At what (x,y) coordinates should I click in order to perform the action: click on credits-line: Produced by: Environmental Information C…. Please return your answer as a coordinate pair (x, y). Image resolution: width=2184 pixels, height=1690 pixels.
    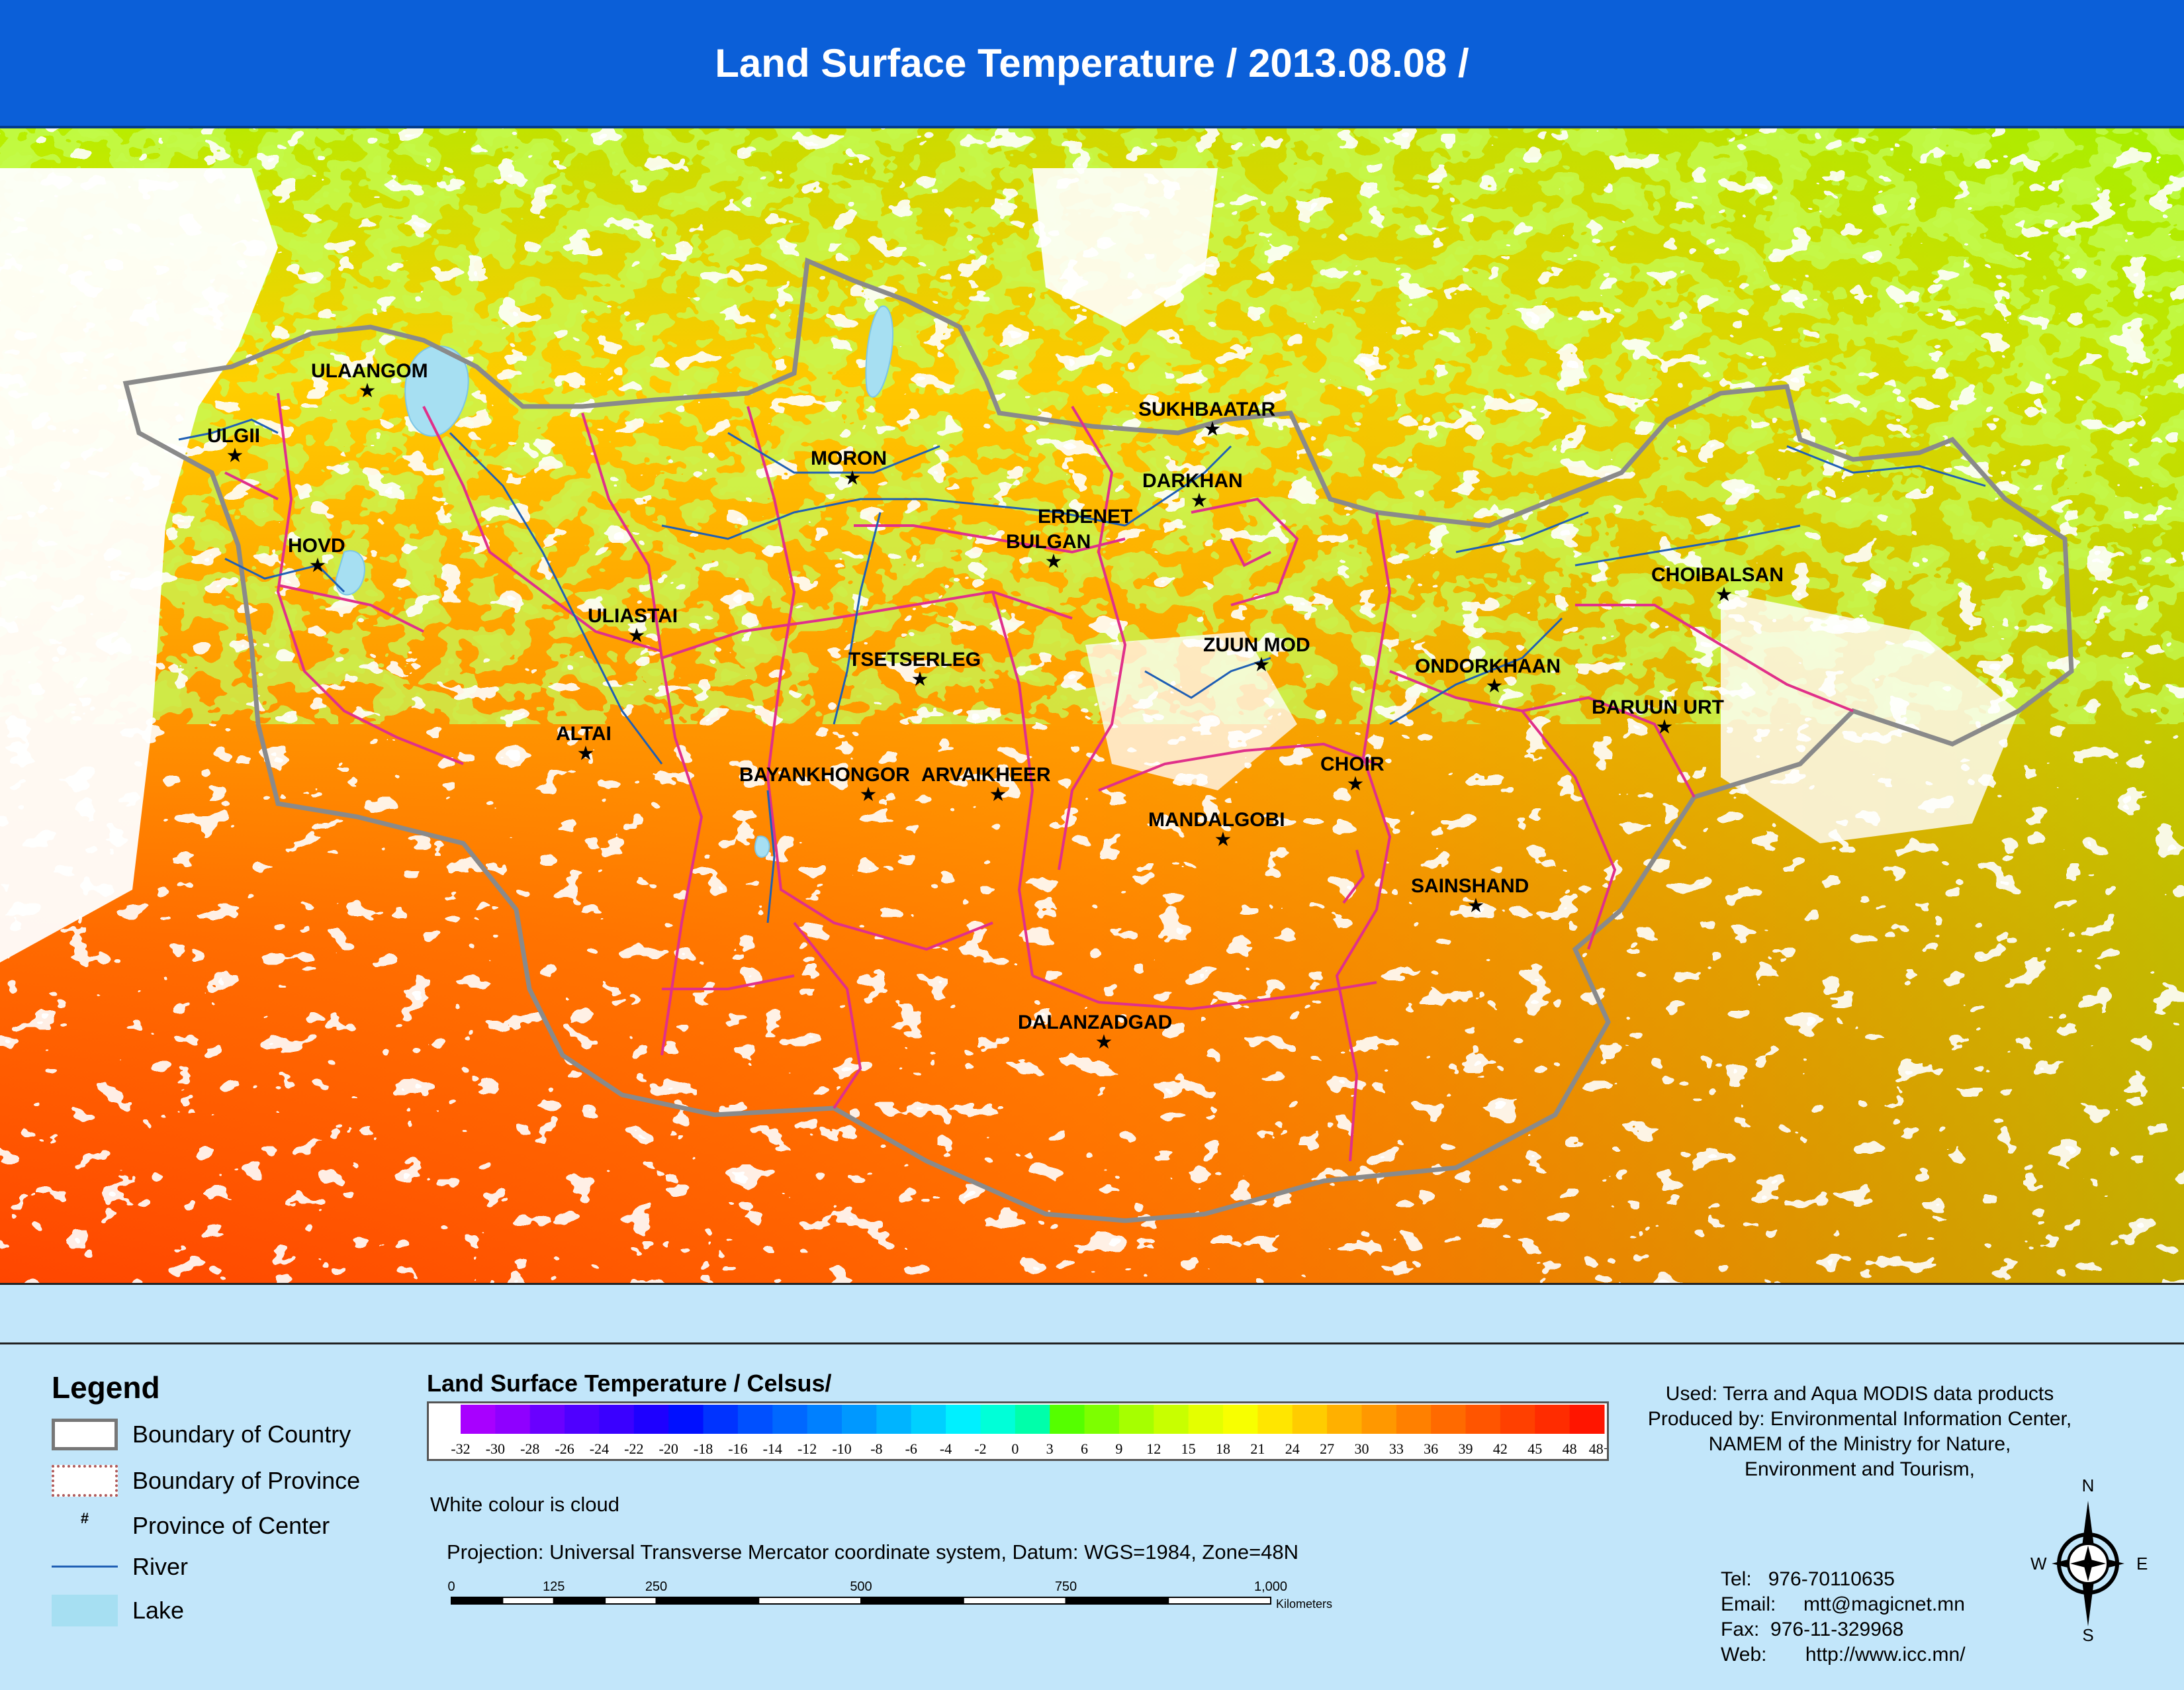
    Looking at the image, I should click on (1860, 1419).